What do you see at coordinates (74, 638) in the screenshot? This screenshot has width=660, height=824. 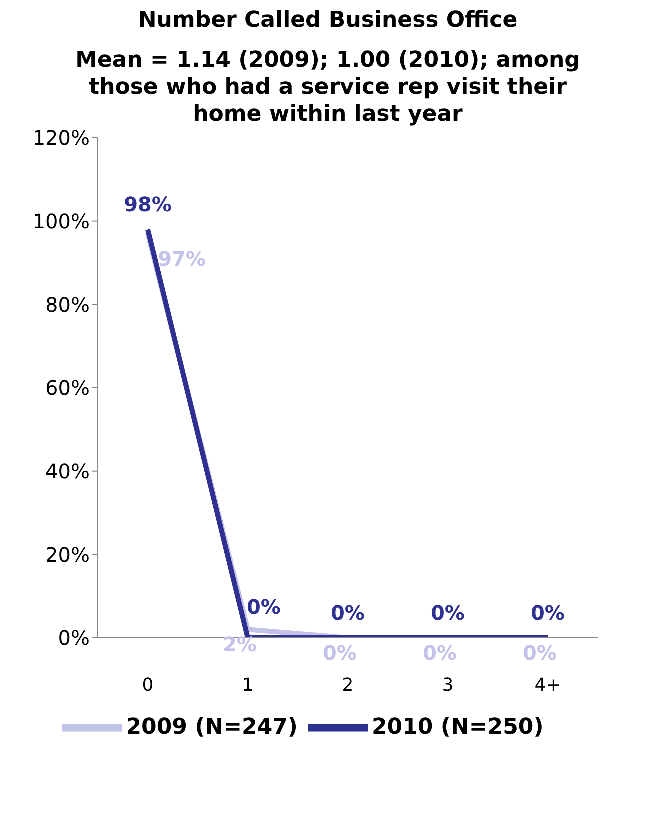 I see `y-tick-label: 0%` at bounding box center [74, 638].